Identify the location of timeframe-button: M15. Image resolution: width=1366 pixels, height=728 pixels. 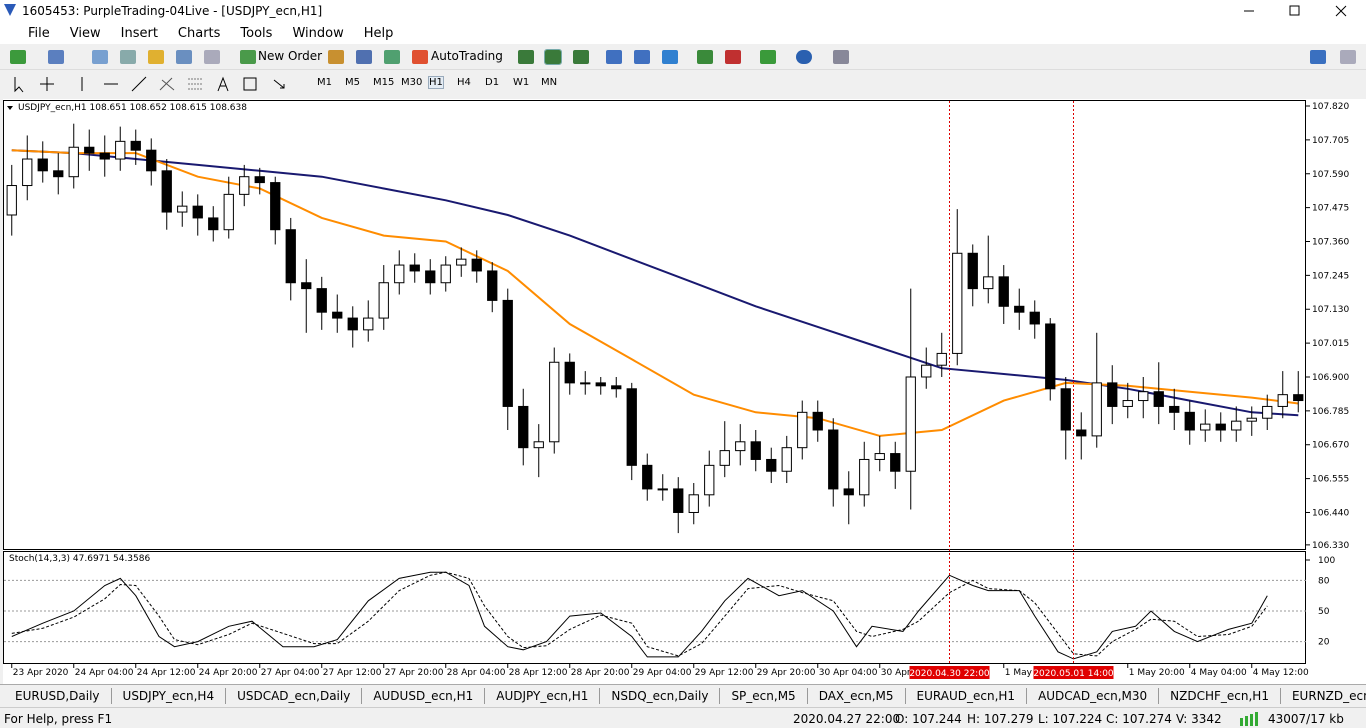
(384, 82).